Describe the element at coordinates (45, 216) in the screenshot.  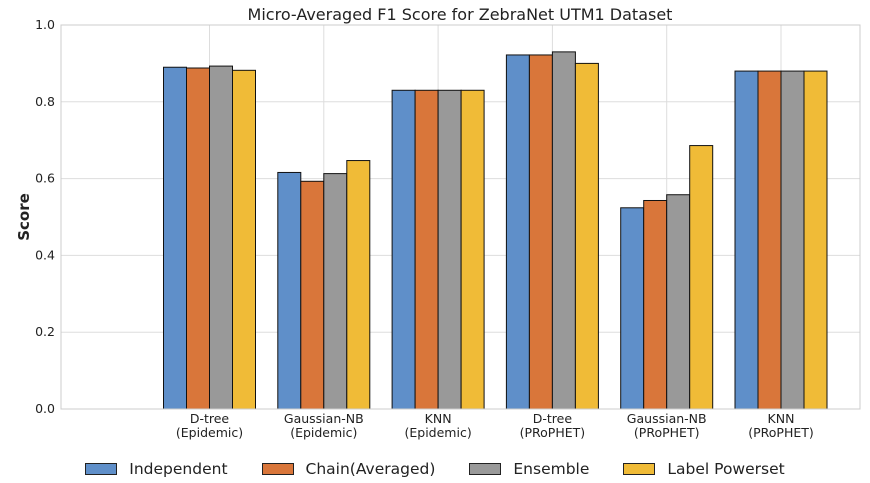
I see `y-tick-labels: 0.0 0.2 0.4 0.6 0.8 1.0` at that location.